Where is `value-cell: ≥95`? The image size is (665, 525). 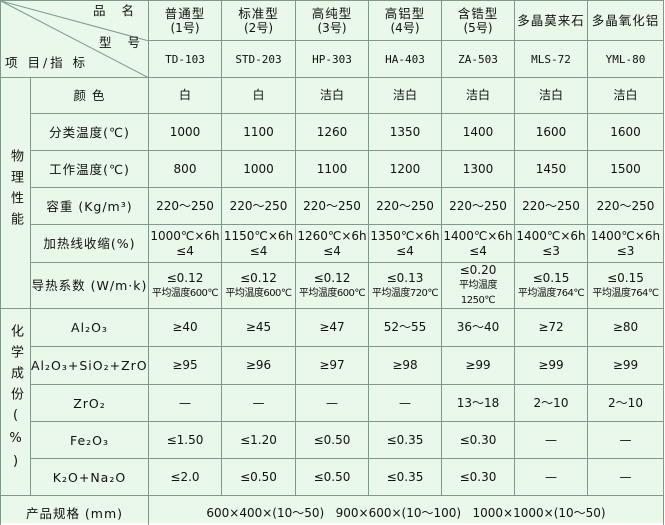
value-cell: ≥95 is located at coordinates (185, 365).